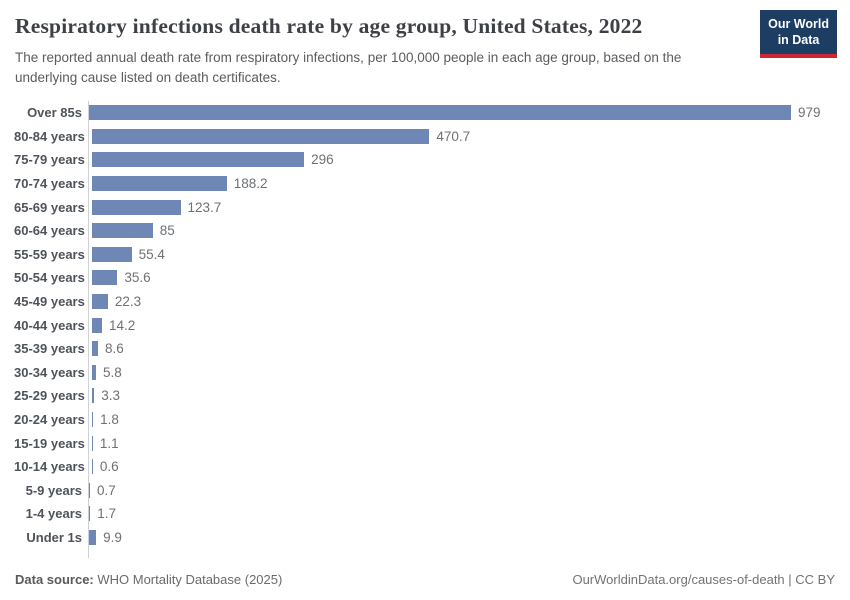 This screenshot has width=850, height=600. Describe the element at coordinates (462, 538) in the screenshot. I see `bar-track: 9.9` at that location.